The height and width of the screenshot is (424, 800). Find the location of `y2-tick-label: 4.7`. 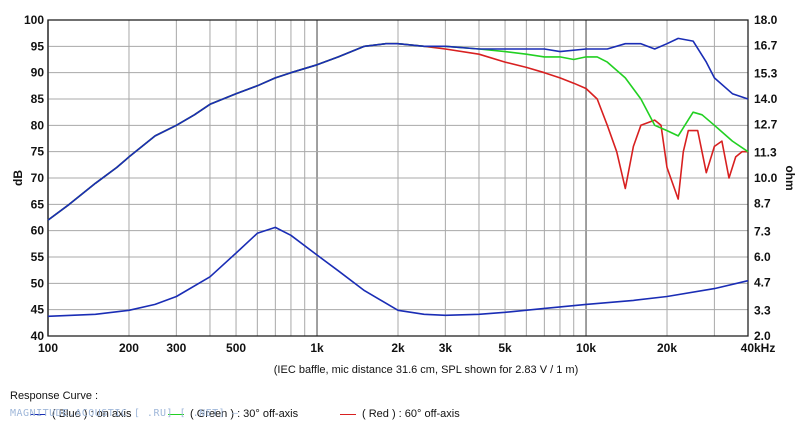

y2-tick-label: 4.7 is located at coordinates (762, 283).